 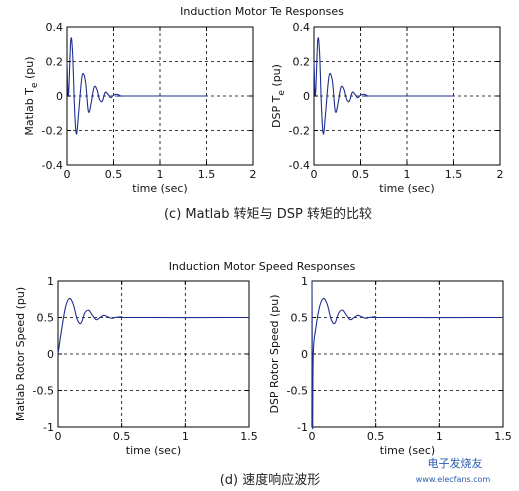 What do you see at coordinates (122, 436) in the screenshot?
I see `speed-matlab-xtick-label: 0.5` at bounding box center [122, 436].